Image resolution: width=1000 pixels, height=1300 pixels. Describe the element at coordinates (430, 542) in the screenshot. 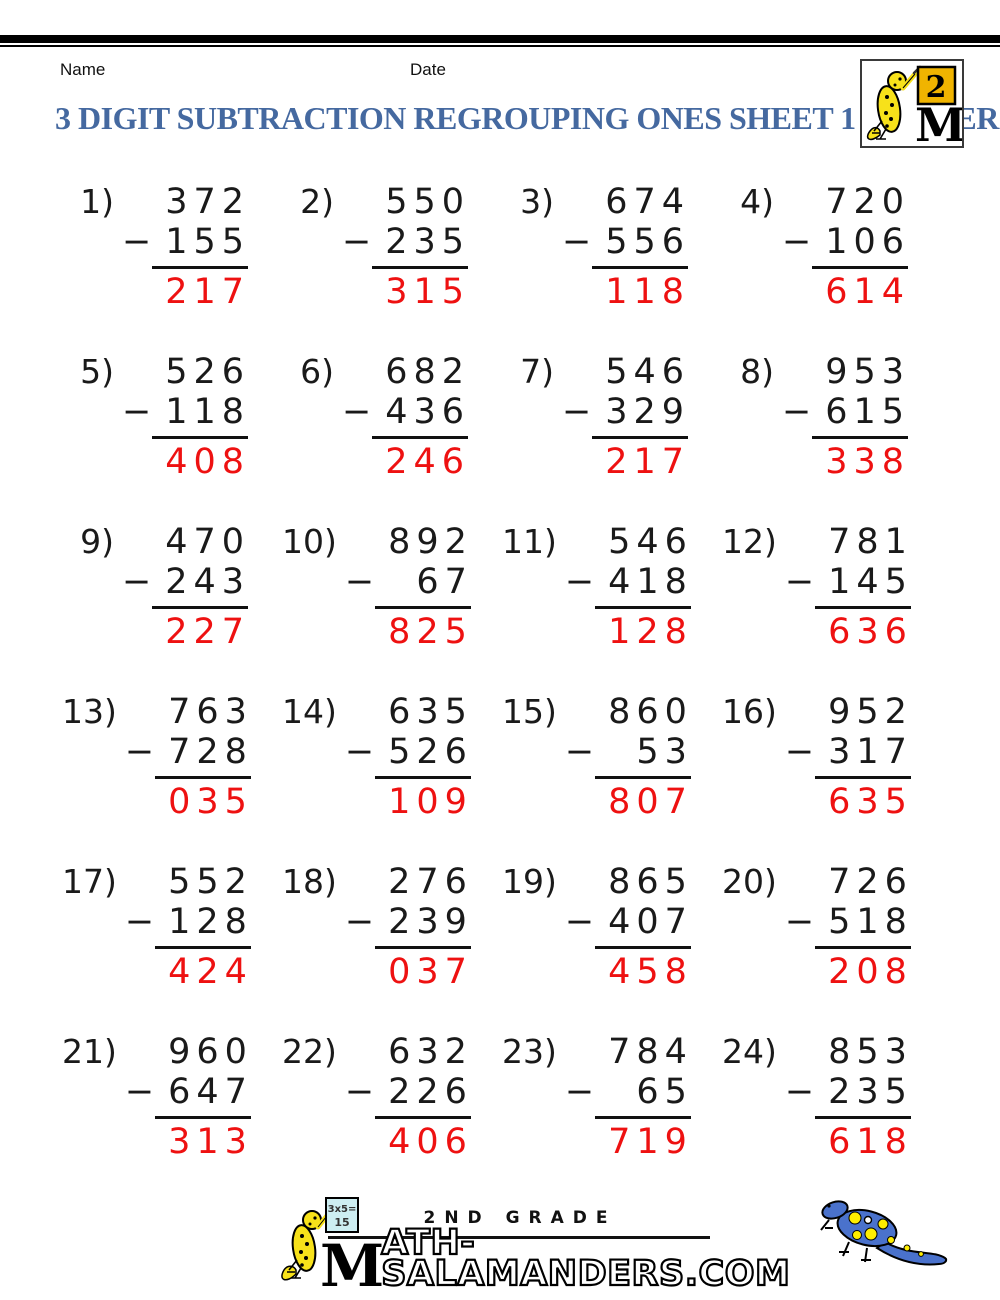

I see `minuend: 892` at that location.